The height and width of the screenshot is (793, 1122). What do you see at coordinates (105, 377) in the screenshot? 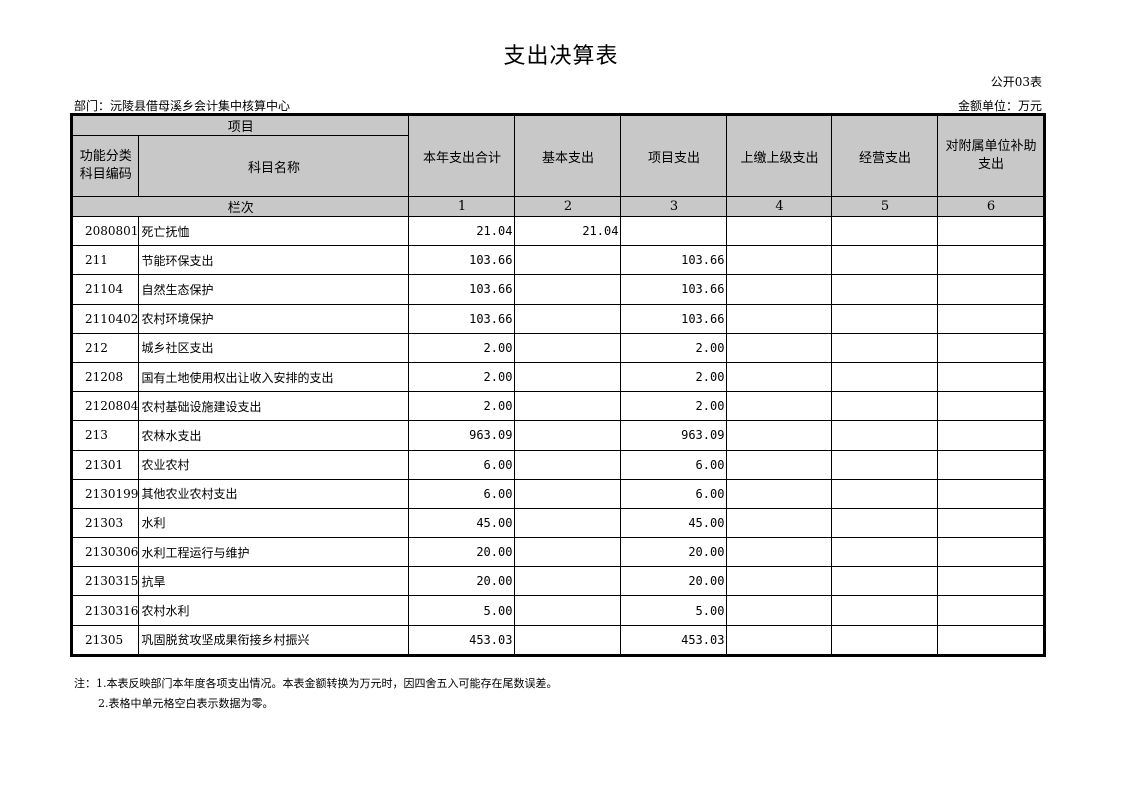
I see `row-code: 21208` at bounding box center [105, 377].